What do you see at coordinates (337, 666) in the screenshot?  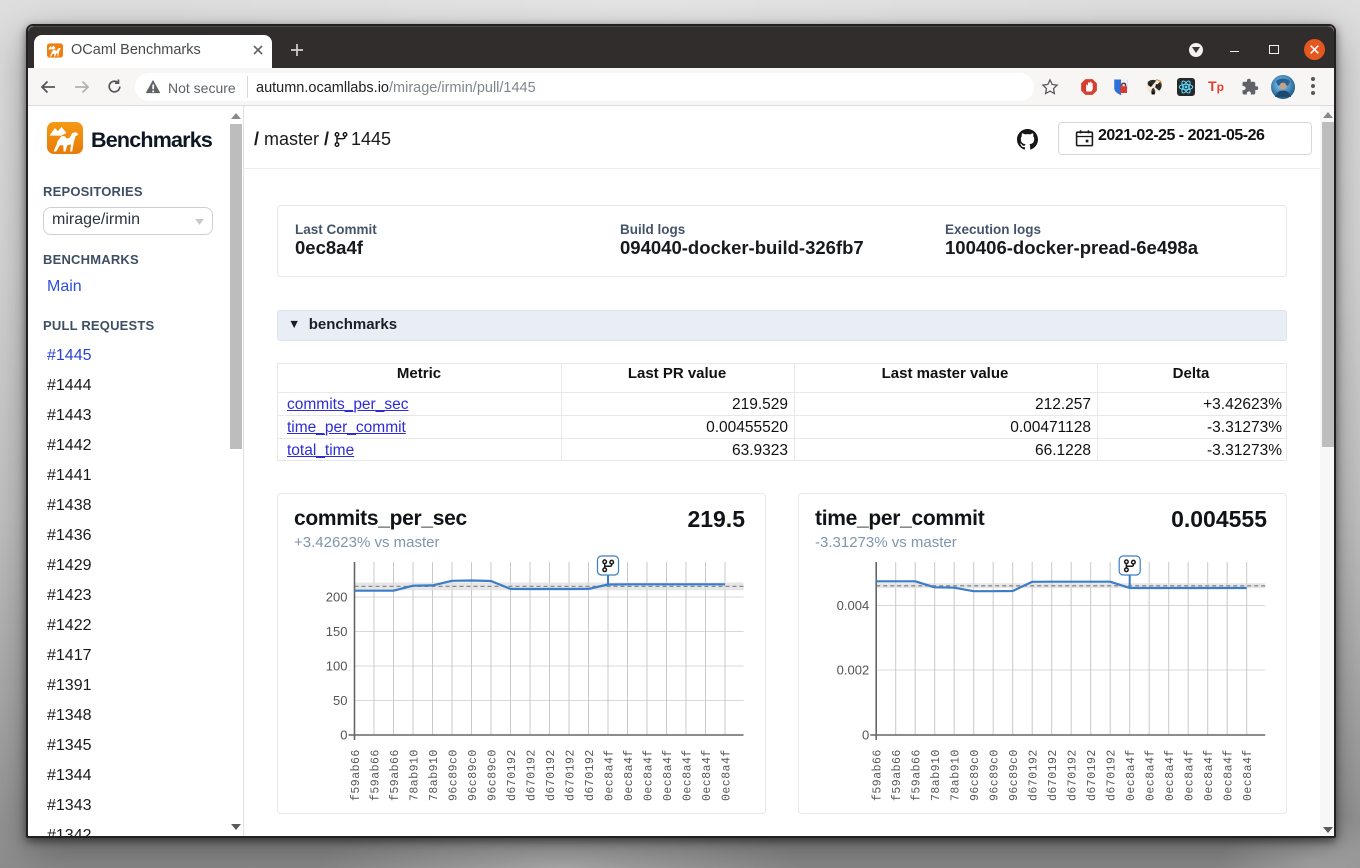 I see `svg-text: 100` at bounding box center [337, 666].